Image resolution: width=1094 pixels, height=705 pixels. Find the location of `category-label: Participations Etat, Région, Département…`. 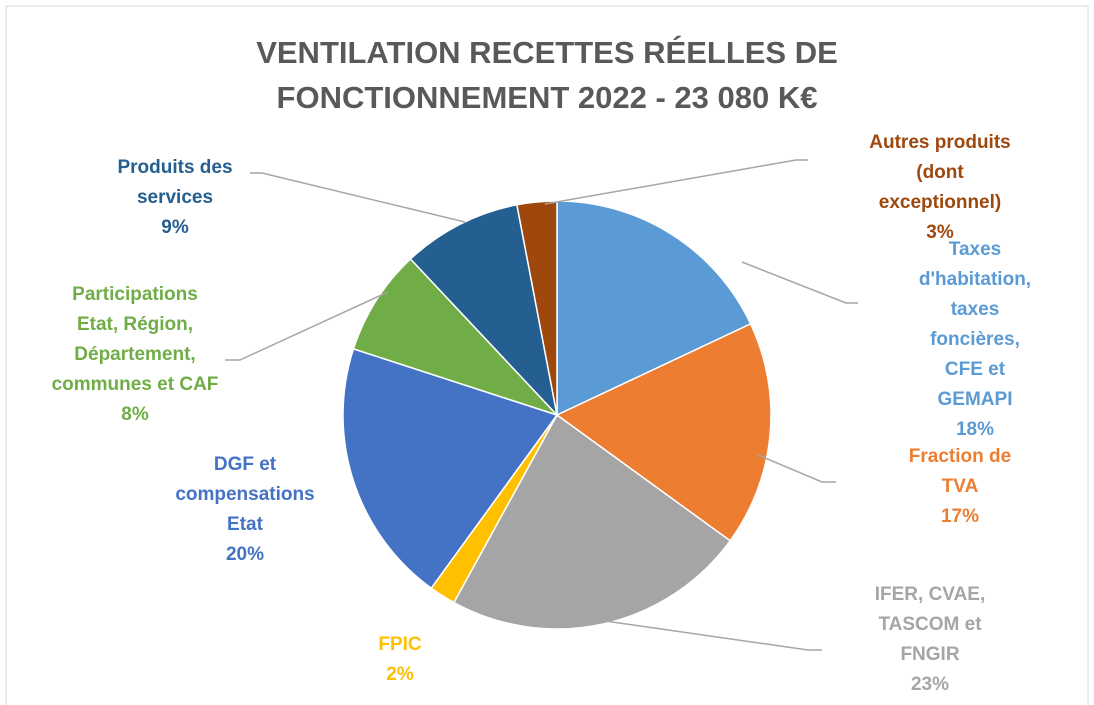

category-label: Participations Etat, Région, Département… is located at coordinates (135, 339).